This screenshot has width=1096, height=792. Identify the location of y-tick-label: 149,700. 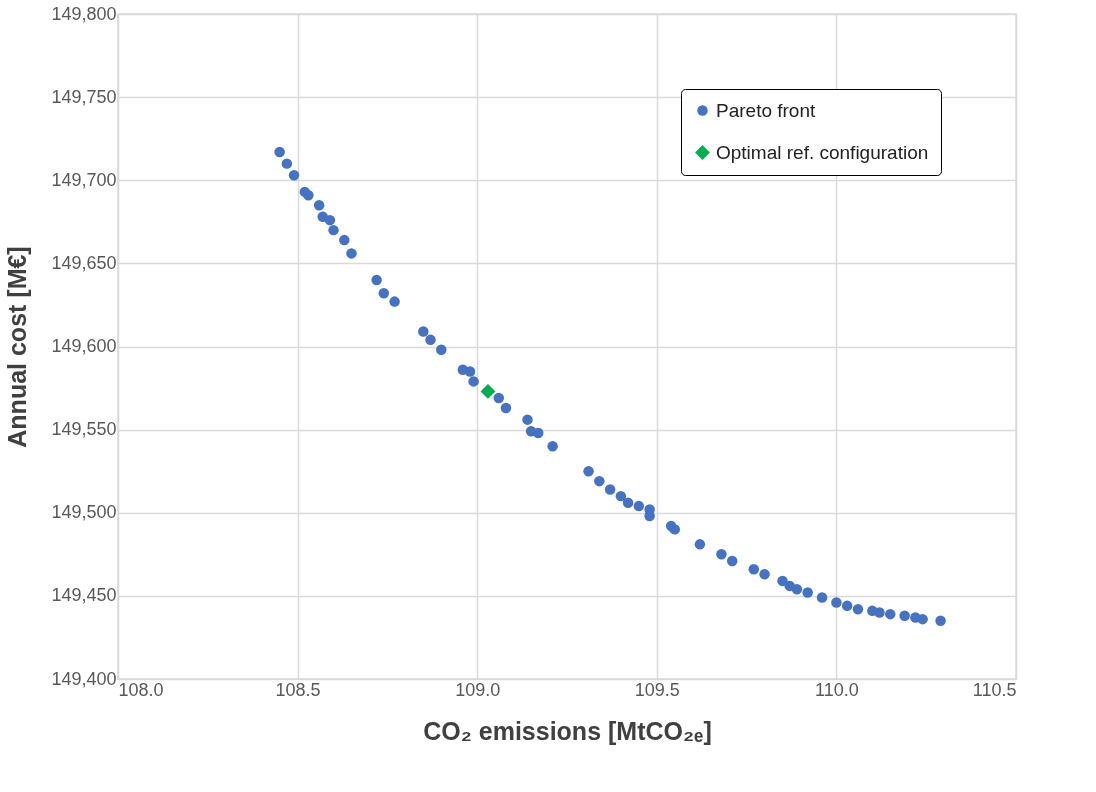
(84, 179).